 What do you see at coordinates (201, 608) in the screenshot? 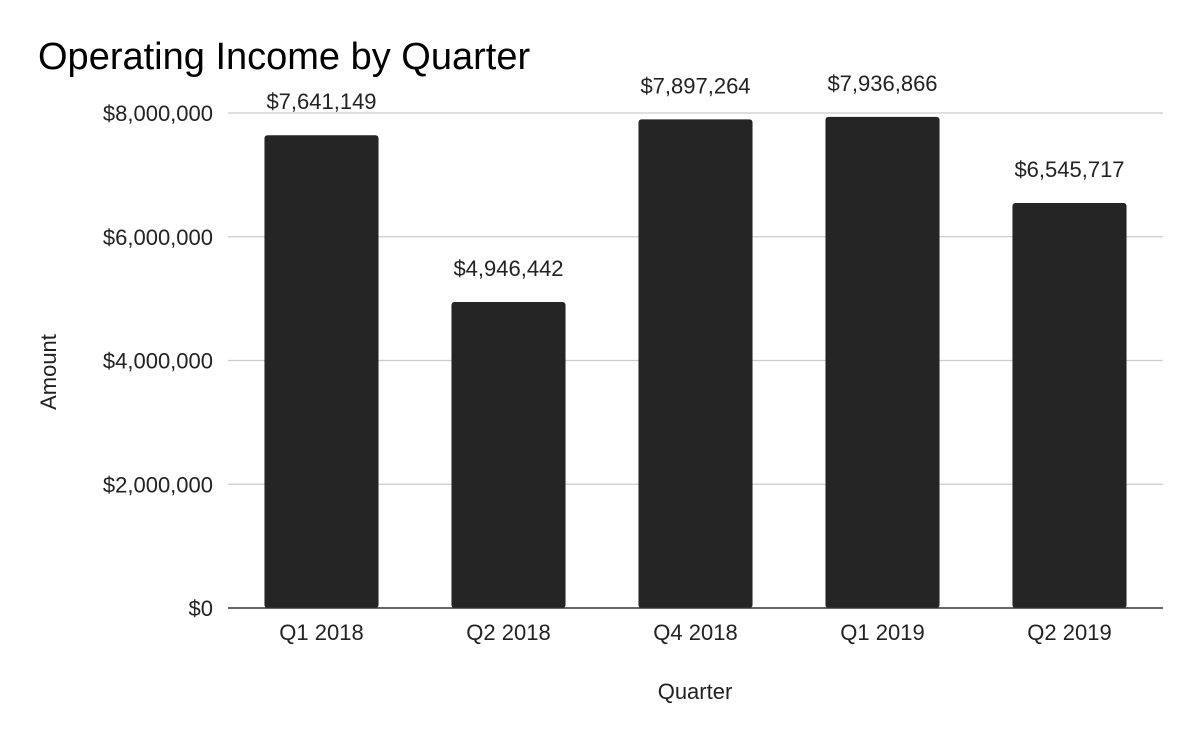
I see `y-tick-label: $0` at bounding box center [201, 608].